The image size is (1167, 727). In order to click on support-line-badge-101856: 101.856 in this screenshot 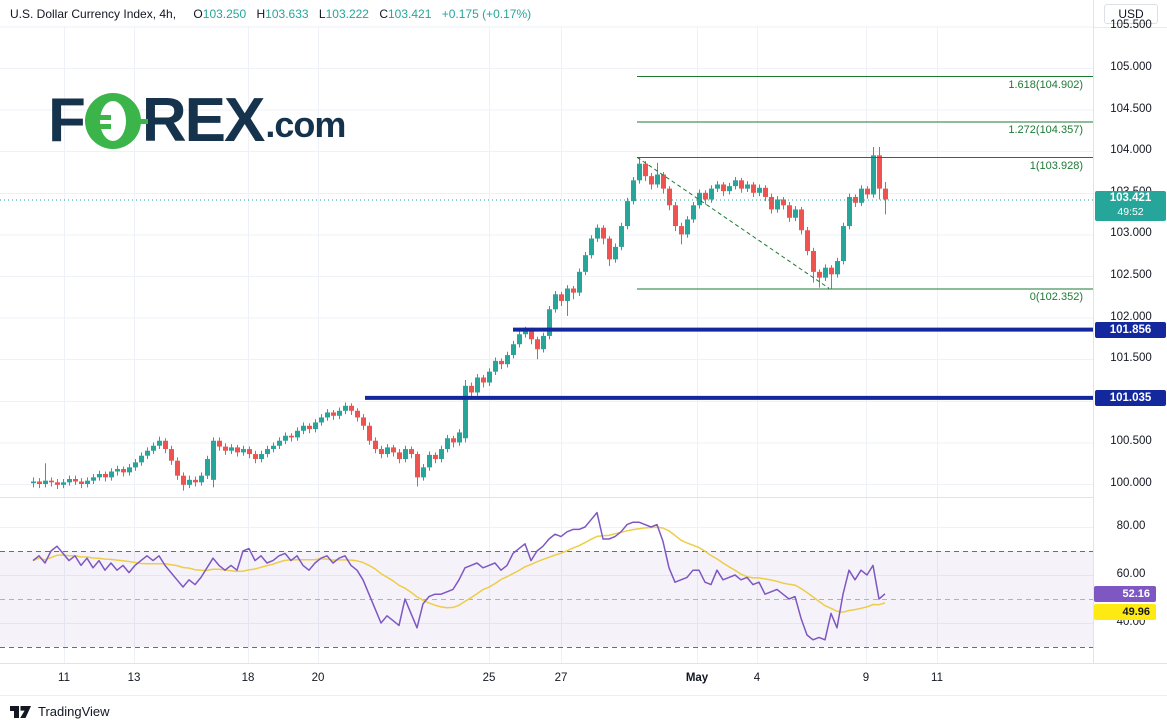, I will do `click(1130, 329)`.